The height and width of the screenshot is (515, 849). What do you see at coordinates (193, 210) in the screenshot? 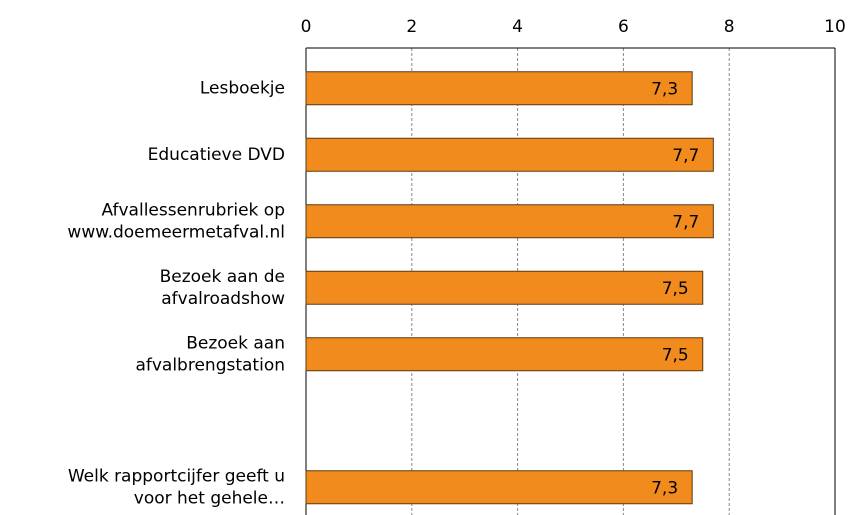
I see `y-tick-label: Afvallessenrubriek op` at bounding box center [193, 210].